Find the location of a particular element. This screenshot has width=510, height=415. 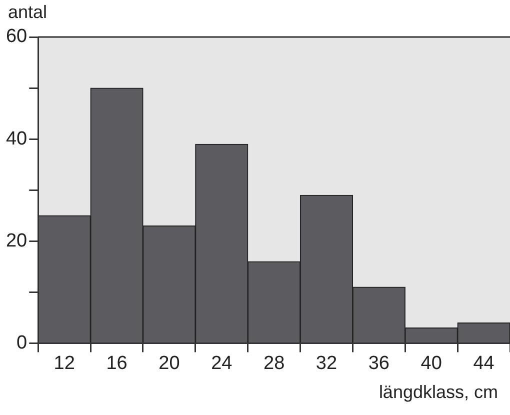

y-axis-title: antal is located at coordinates (28, 12).